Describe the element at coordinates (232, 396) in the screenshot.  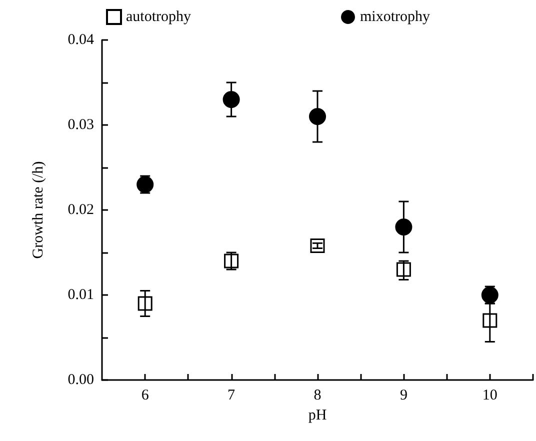
I see `x-tick-label: 7` at that location.